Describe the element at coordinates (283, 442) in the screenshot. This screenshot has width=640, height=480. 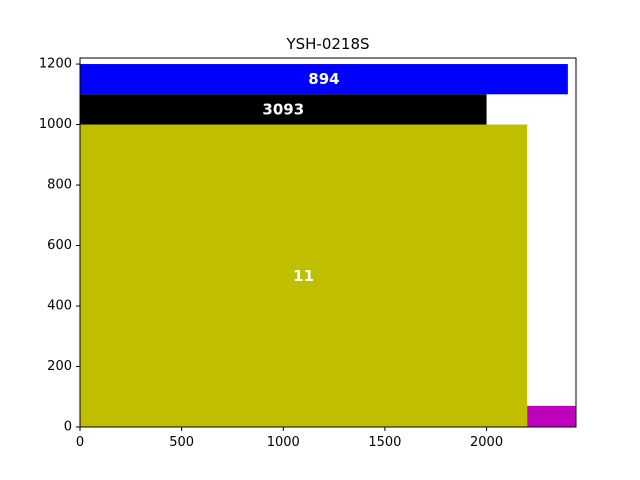
I see `x-tick-label-2: 1000` at that location.